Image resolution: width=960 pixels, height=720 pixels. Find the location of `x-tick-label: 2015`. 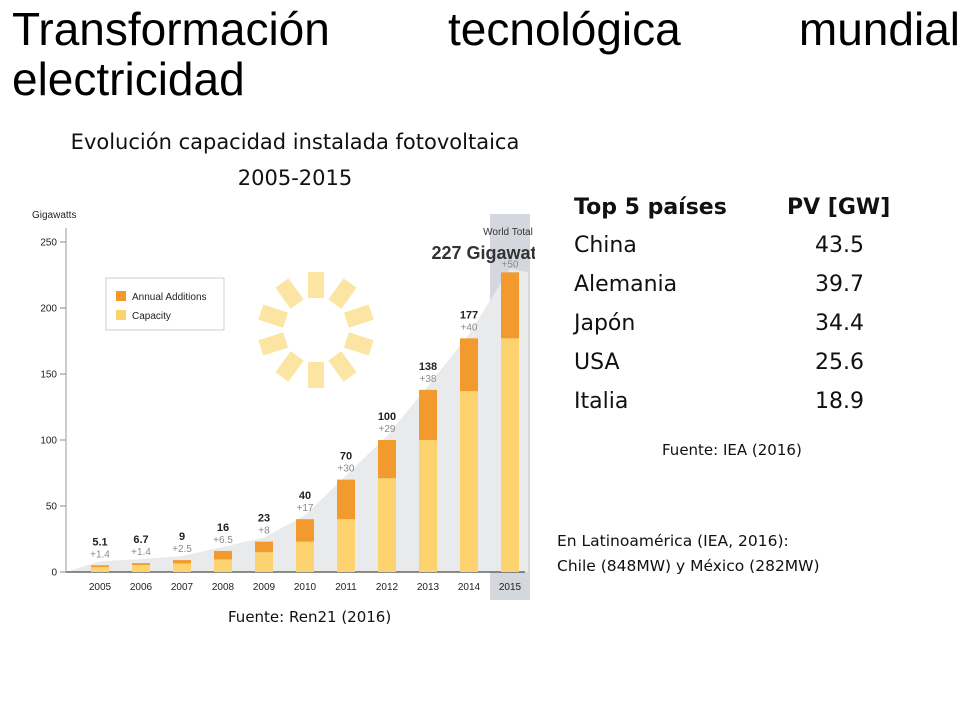

x-tick-label: 2015 is located at coordinates (510, 587).